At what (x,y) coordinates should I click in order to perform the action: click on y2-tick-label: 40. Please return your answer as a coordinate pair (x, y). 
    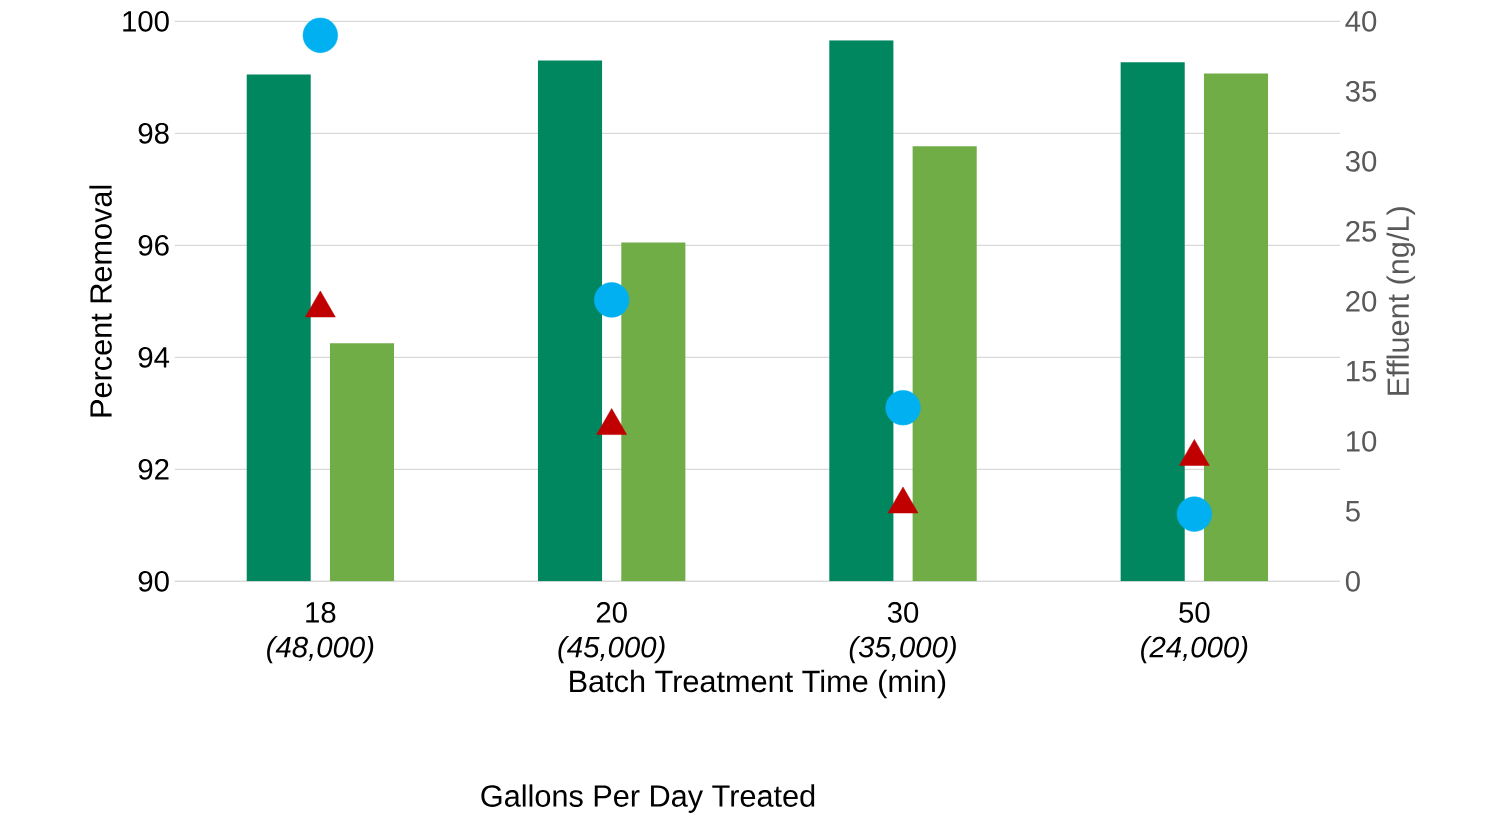
    Looking at the image, I should click on (1361, 21).